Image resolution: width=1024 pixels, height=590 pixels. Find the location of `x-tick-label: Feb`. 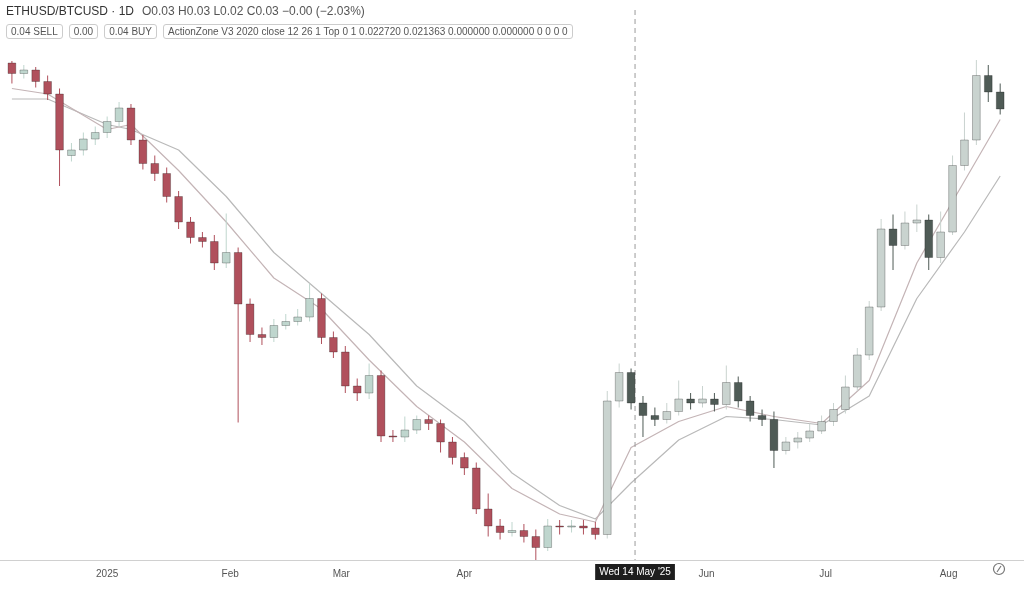

x-tick-label: Feb is located at coordinates (230, 573).